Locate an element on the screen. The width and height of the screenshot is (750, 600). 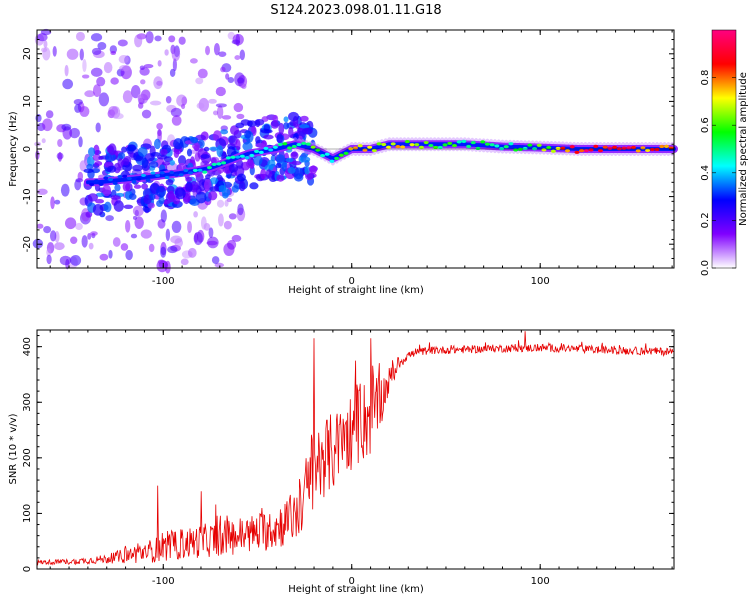
spectrogram-y-tick-label: -20 is located at coordinates (27, 244).